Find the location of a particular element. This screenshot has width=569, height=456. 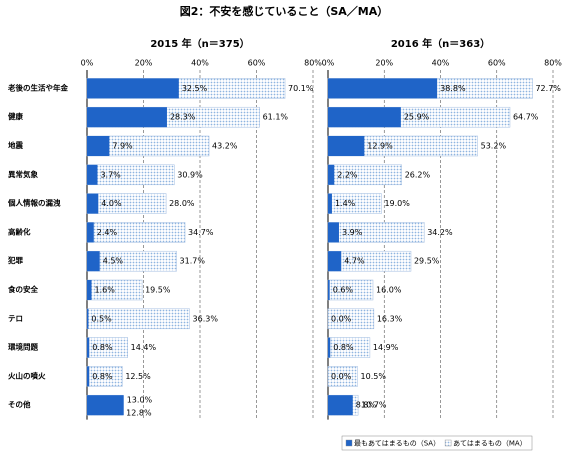

value-label: 16.0% is located at coordinates (389, 290).